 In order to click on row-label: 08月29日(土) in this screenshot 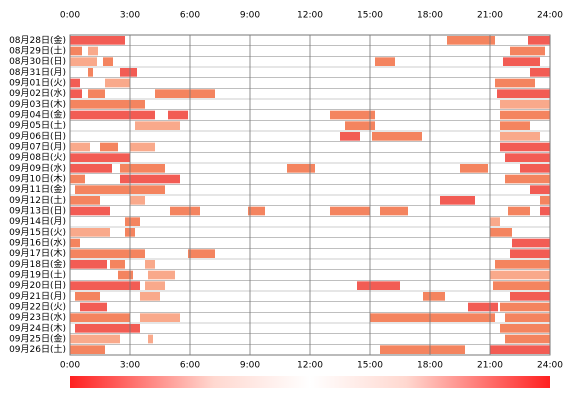, I will do `click(37, 51)`.